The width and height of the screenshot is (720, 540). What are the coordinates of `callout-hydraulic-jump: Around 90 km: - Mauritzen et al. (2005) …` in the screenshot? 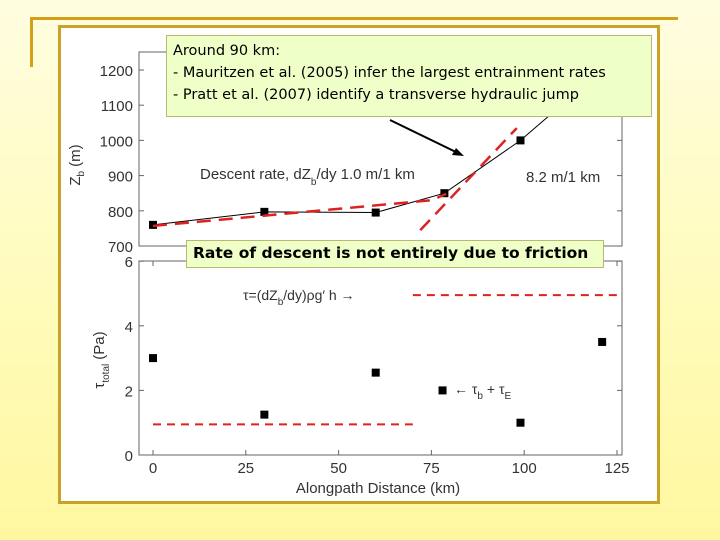 It's located at (409, 76).